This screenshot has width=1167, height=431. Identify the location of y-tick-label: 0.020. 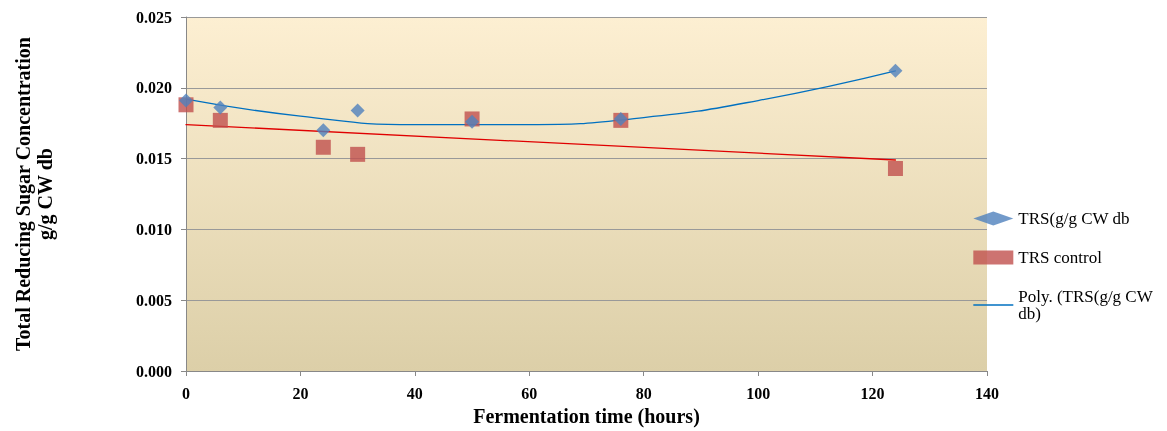
(154, 88).